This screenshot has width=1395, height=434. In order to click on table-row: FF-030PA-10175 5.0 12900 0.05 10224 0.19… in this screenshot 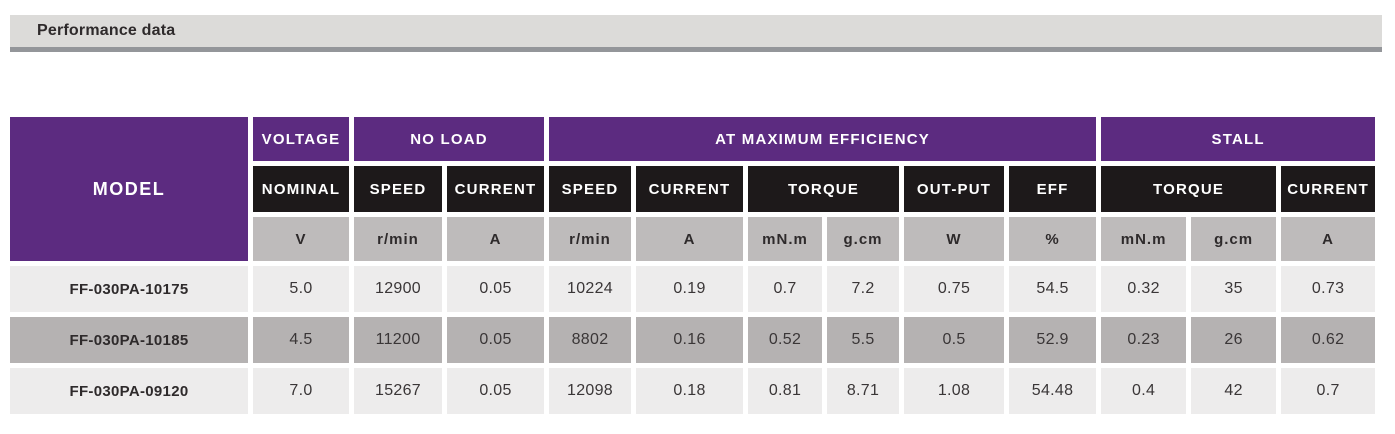, I will do `click(693, 289)`.